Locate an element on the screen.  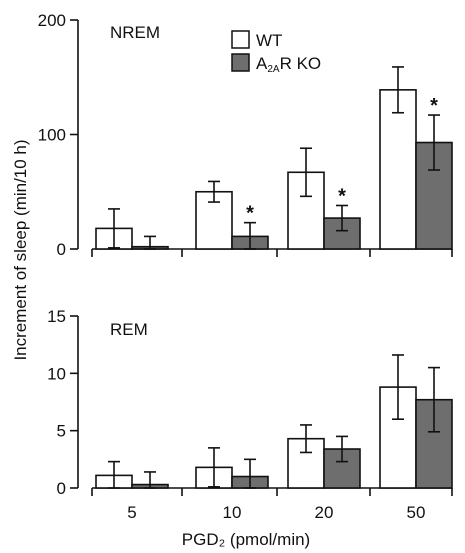
x-axis-label: PGD₂ (pmol/min) is located at coordinates (246, 539).